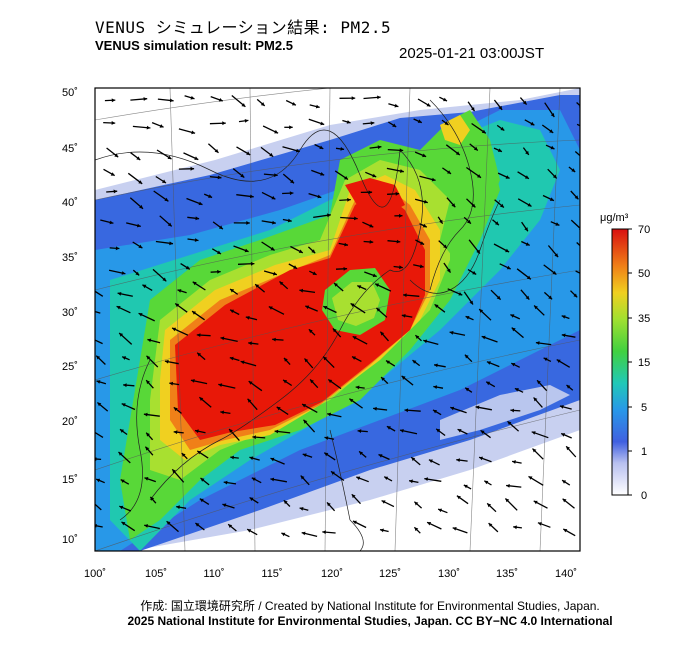 The width and height of the screenshot is (700, 649). Describe the element at coordinates (620, 362) in the screenshot. I see `colorbar-gradient` at that location.